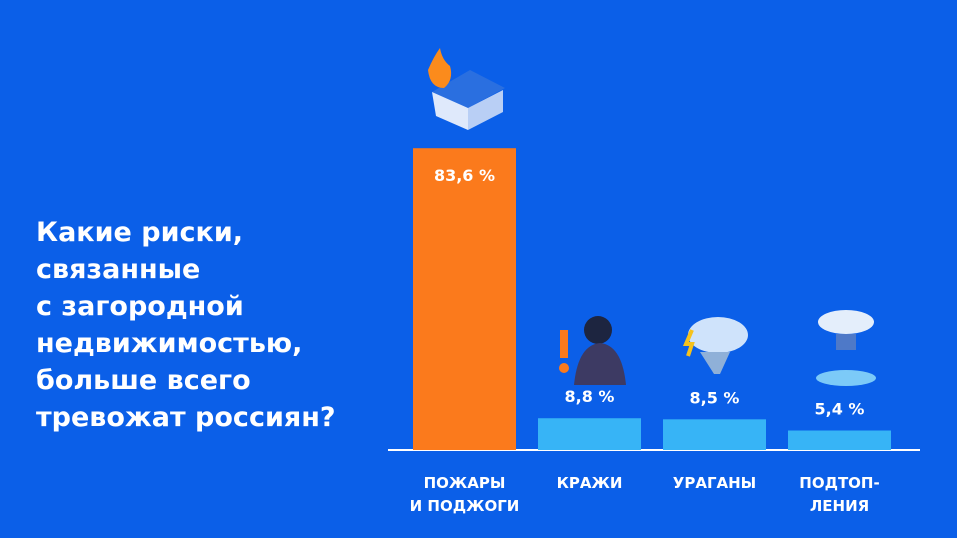 The height and width of the screenshot is (538, 957). Describe the element at coordinates (464, 175) in the screenshot. I see `value-label: 83,6 %` at that location.